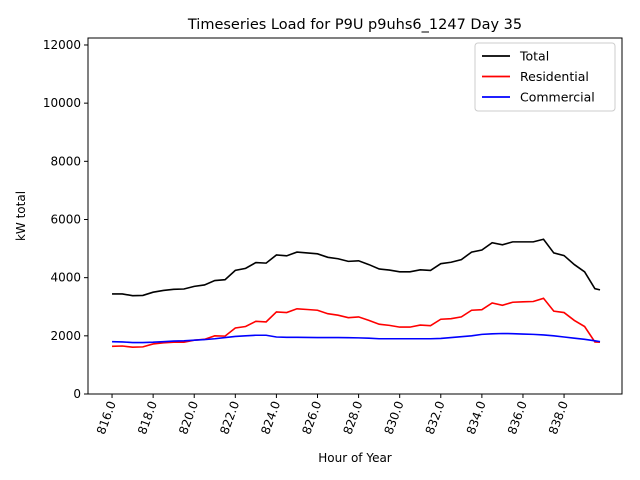 This screenshot has height=480, width=640. Describe the element at coordinates (558, 417) in the screenshot. I see `x-tick-label: 838.0` at that location.